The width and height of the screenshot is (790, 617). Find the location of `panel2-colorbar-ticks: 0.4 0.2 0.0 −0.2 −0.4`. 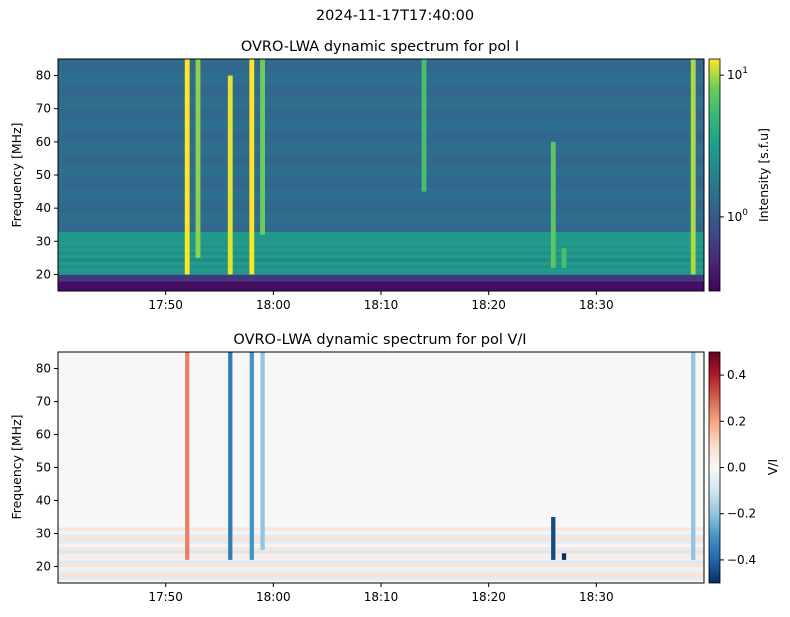

panel2-colorbar-ticks: 0.4 0.2 0.0 −0.2 −0.4 is located at coordinates (738, 467).